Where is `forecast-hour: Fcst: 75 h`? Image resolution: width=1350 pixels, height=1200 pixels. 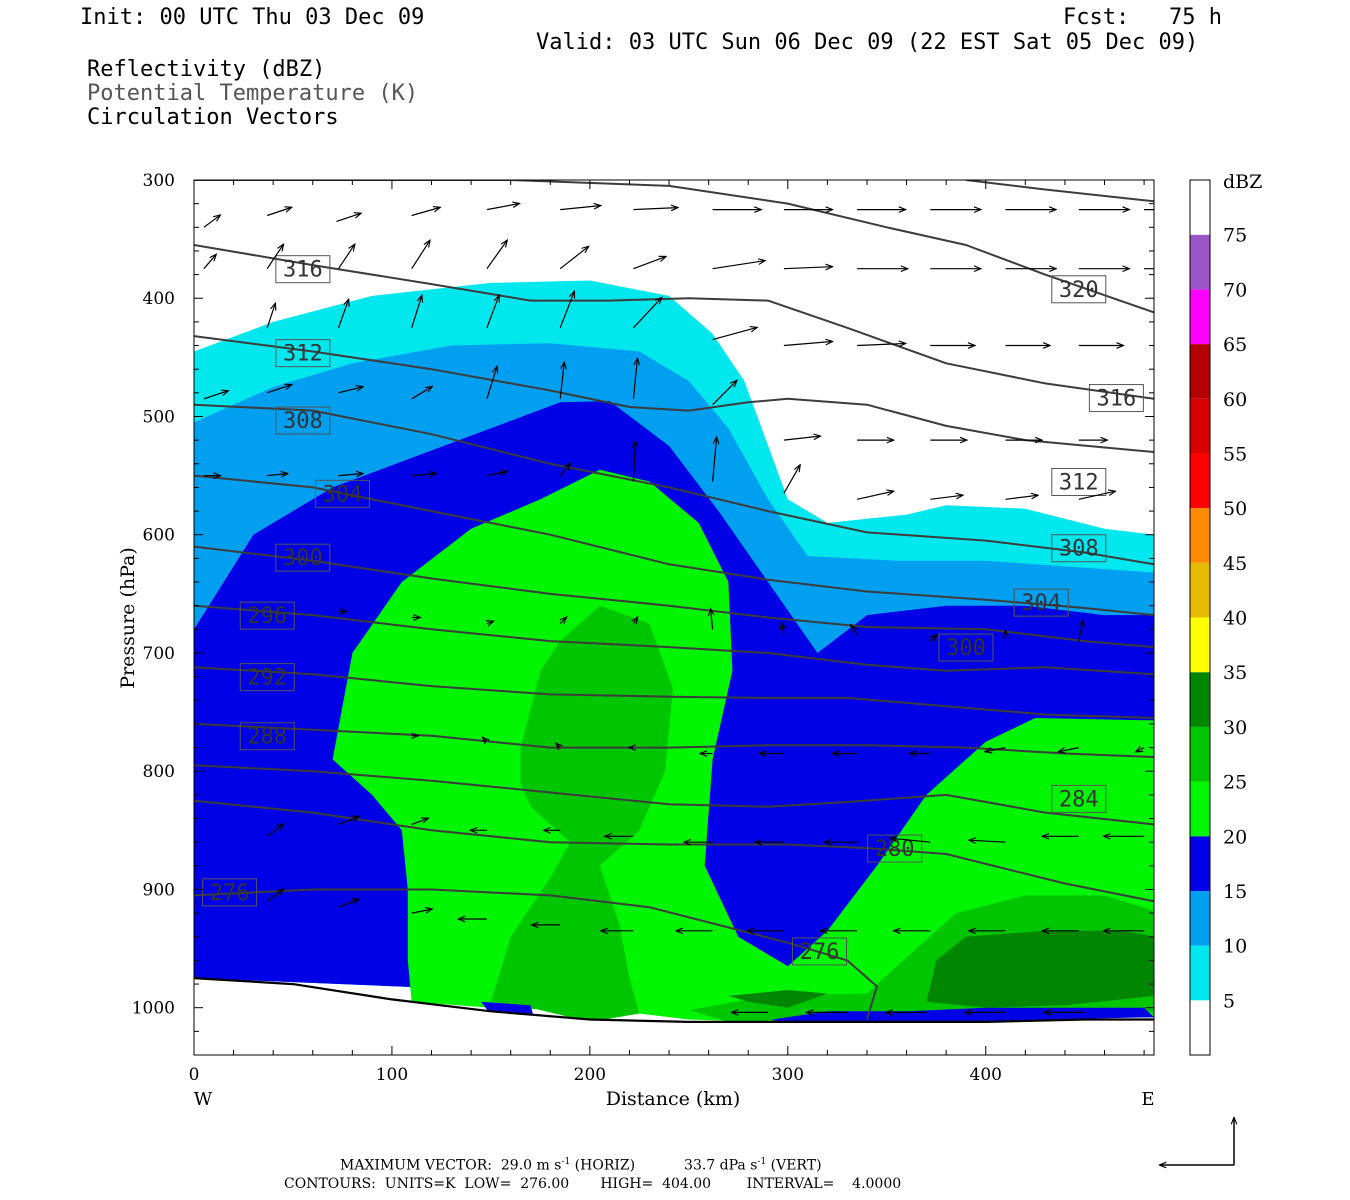
forecast-hour: Fcst: 75 h is located at coordinates (1142, 17).